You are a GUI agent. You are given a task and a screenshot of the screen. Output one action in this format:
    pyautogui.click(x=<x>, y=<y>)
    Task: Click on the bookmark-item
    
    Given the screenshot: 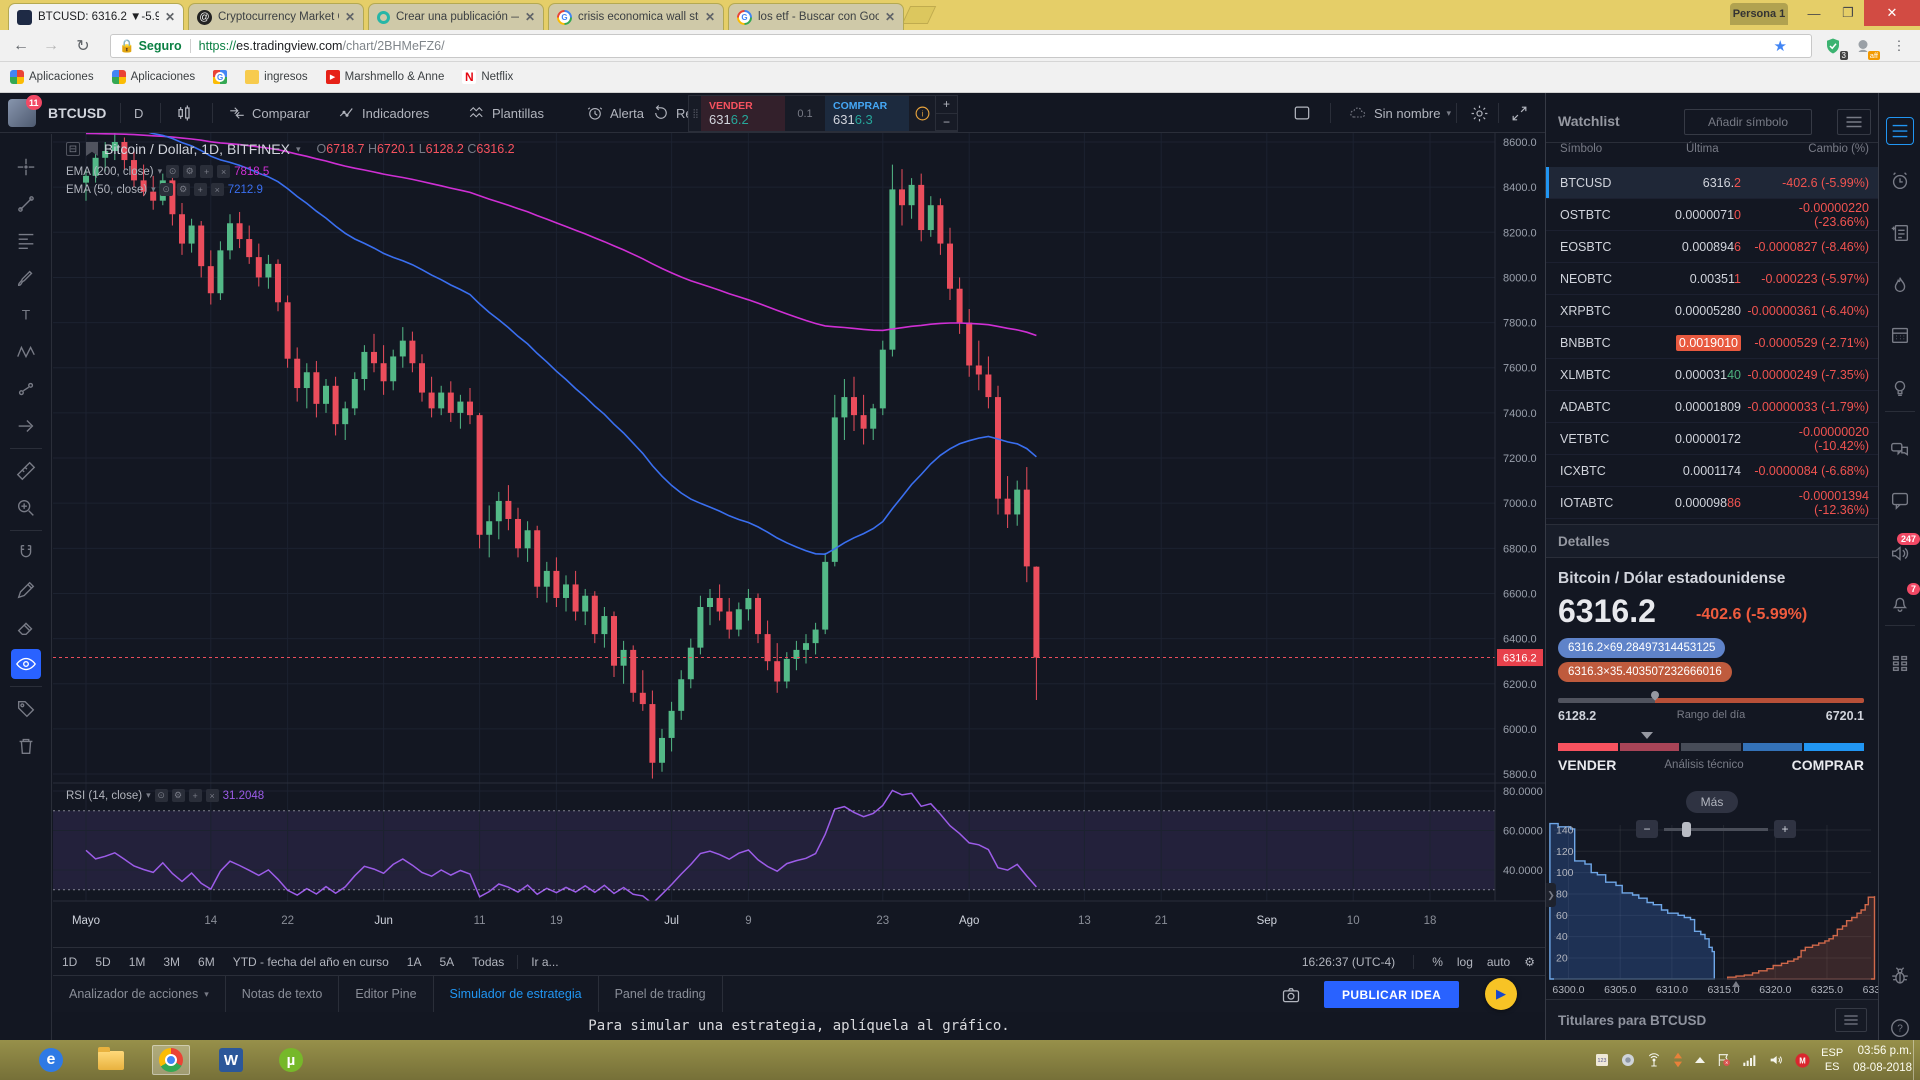 What is the action you would take?
    pyautogui.click(x=220, y=77)
    